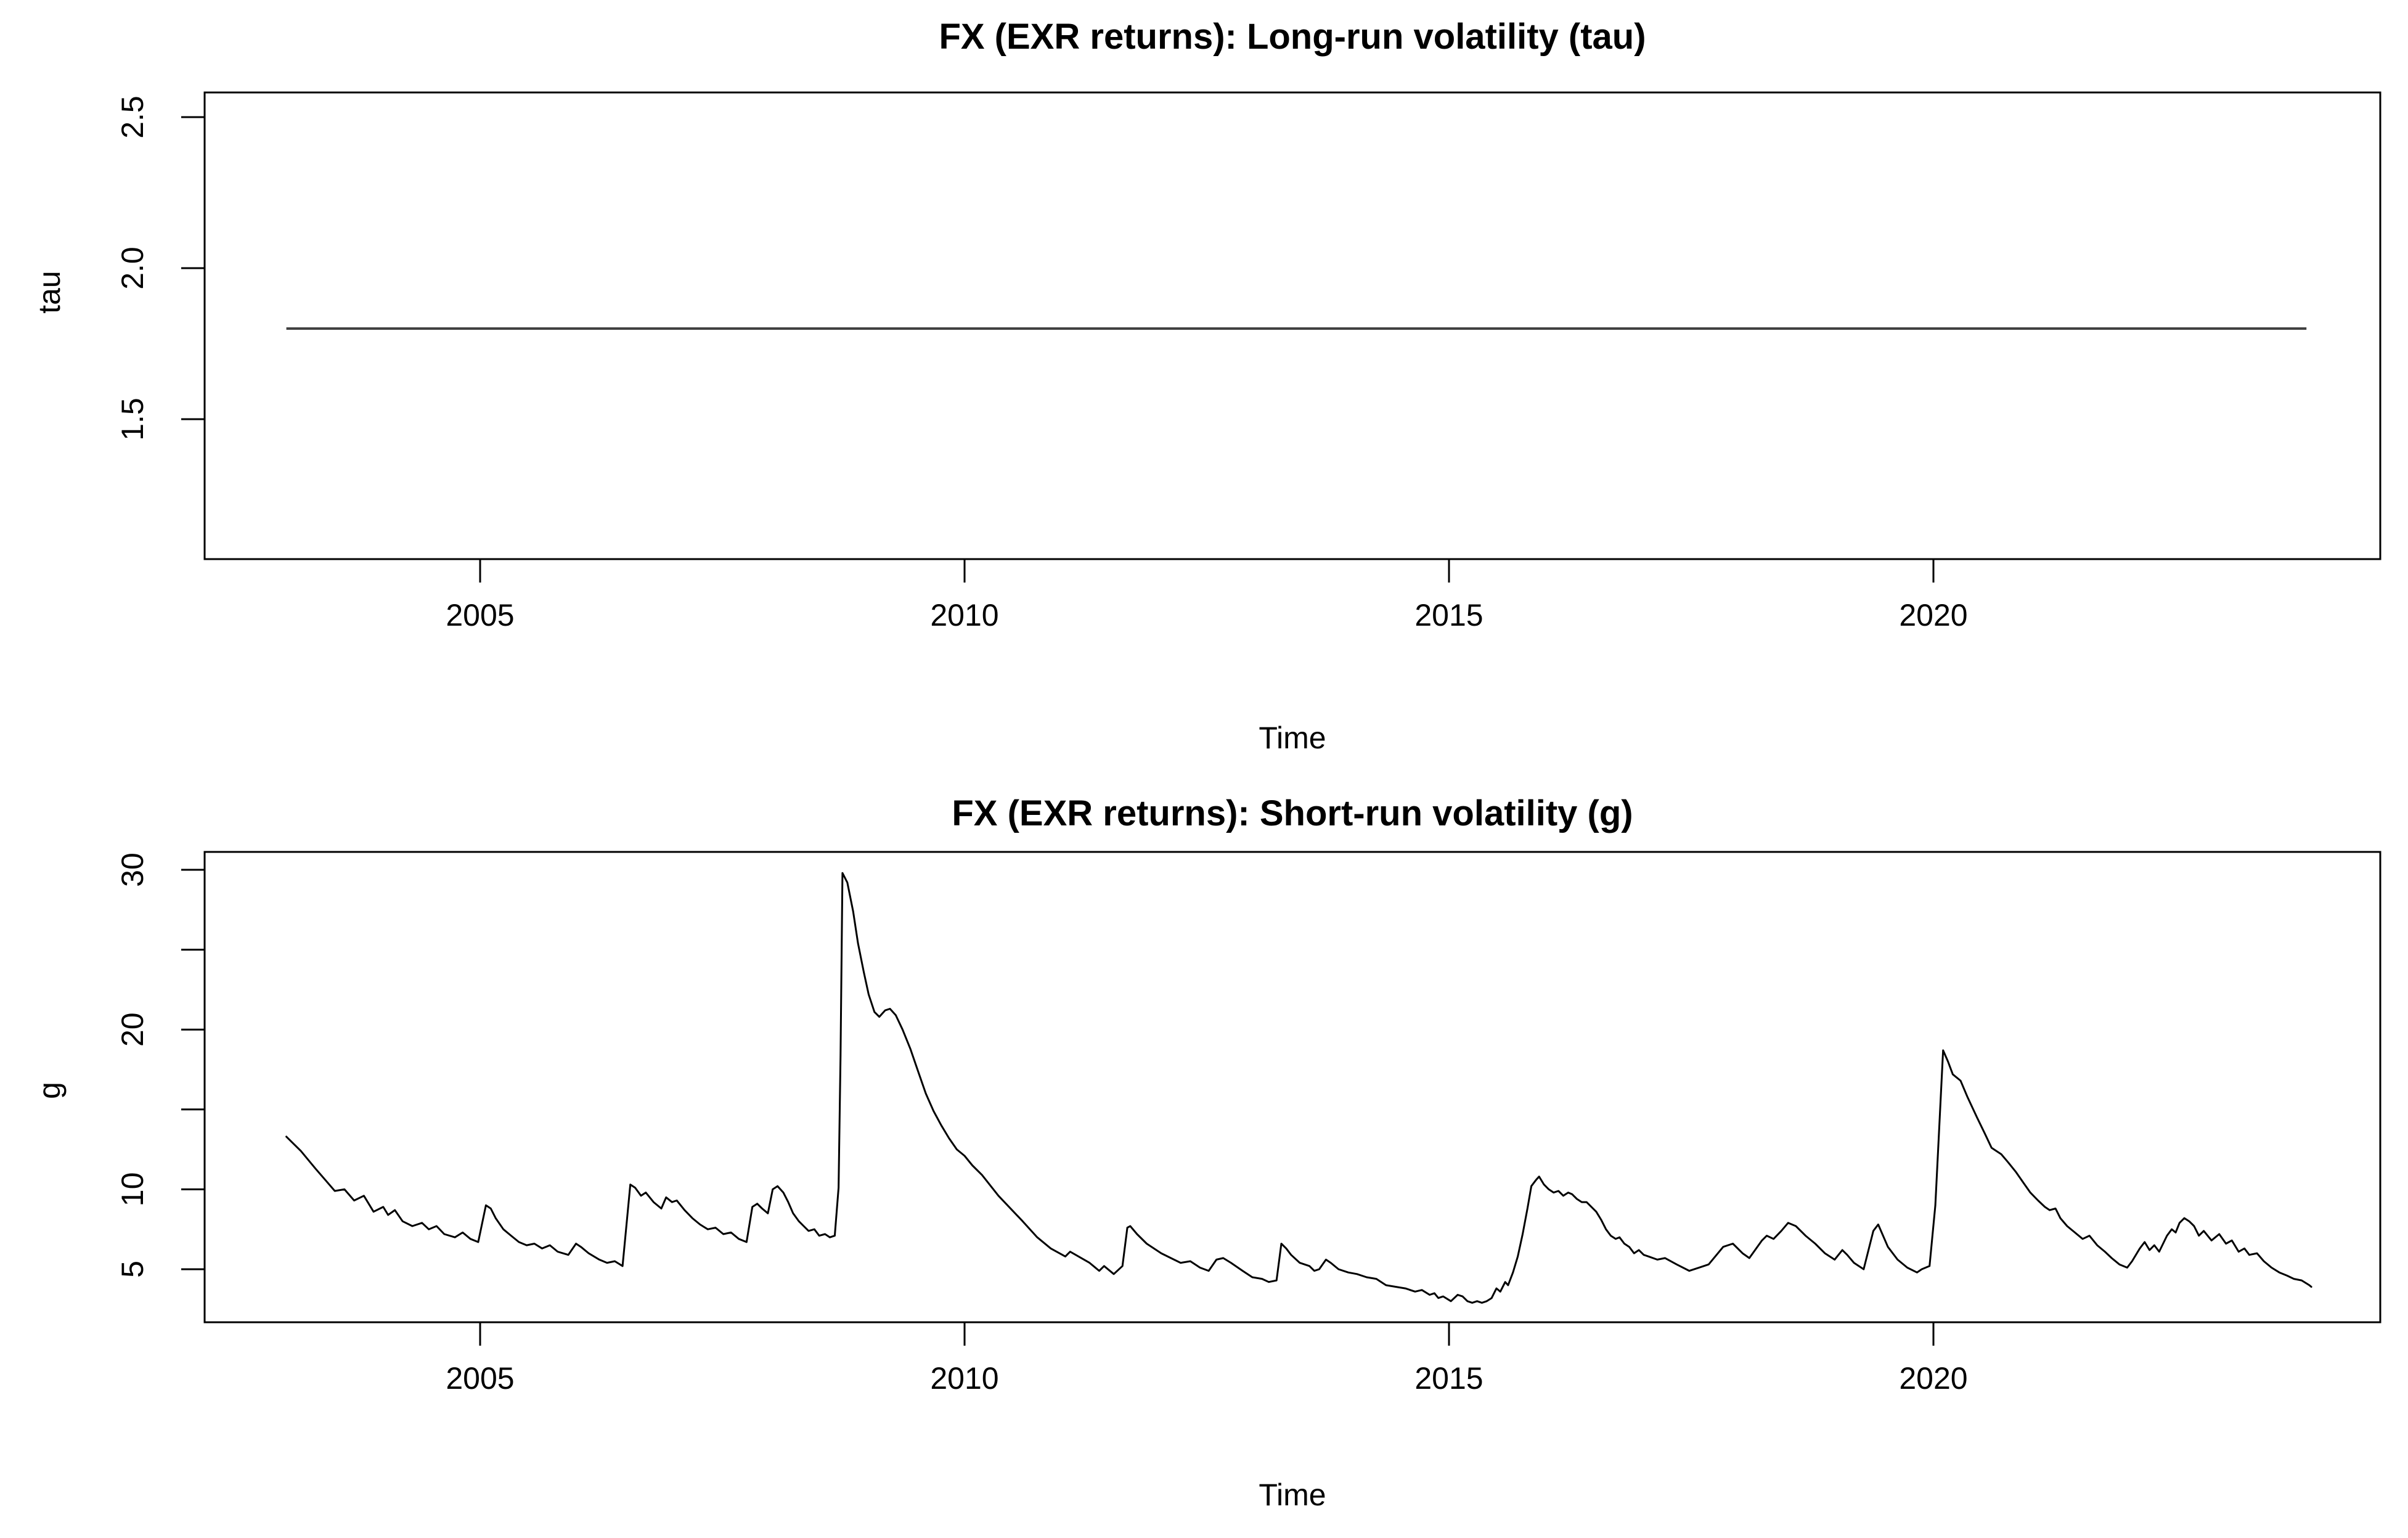 Image resolution: width=2408 pixels, height=1538 pixels. I want to click on panel2-xlabel: Time, so click(1292, 1495).